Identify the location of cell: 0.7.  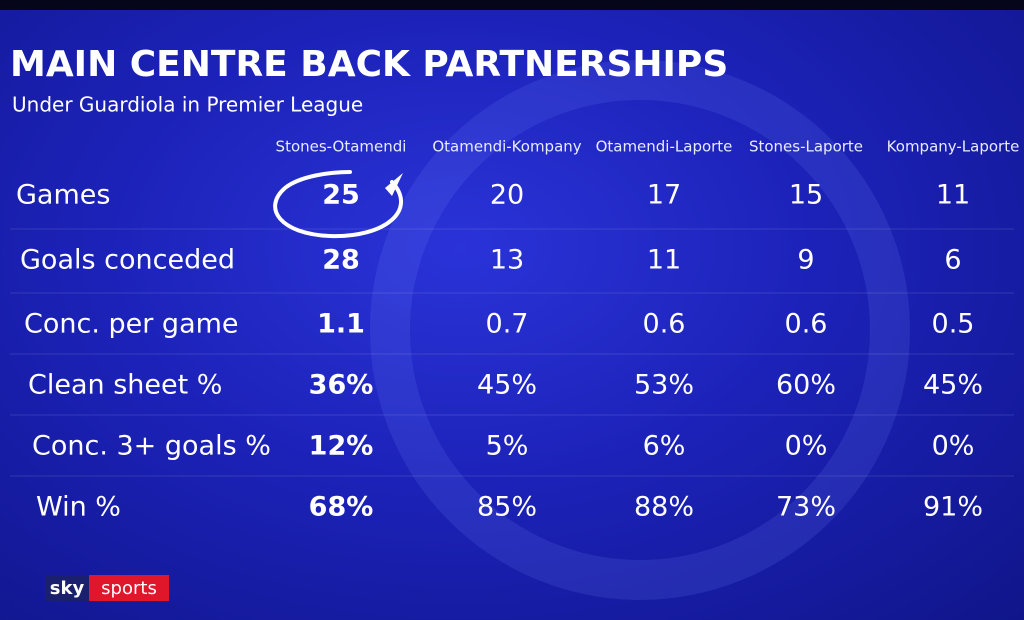
(507, 324).